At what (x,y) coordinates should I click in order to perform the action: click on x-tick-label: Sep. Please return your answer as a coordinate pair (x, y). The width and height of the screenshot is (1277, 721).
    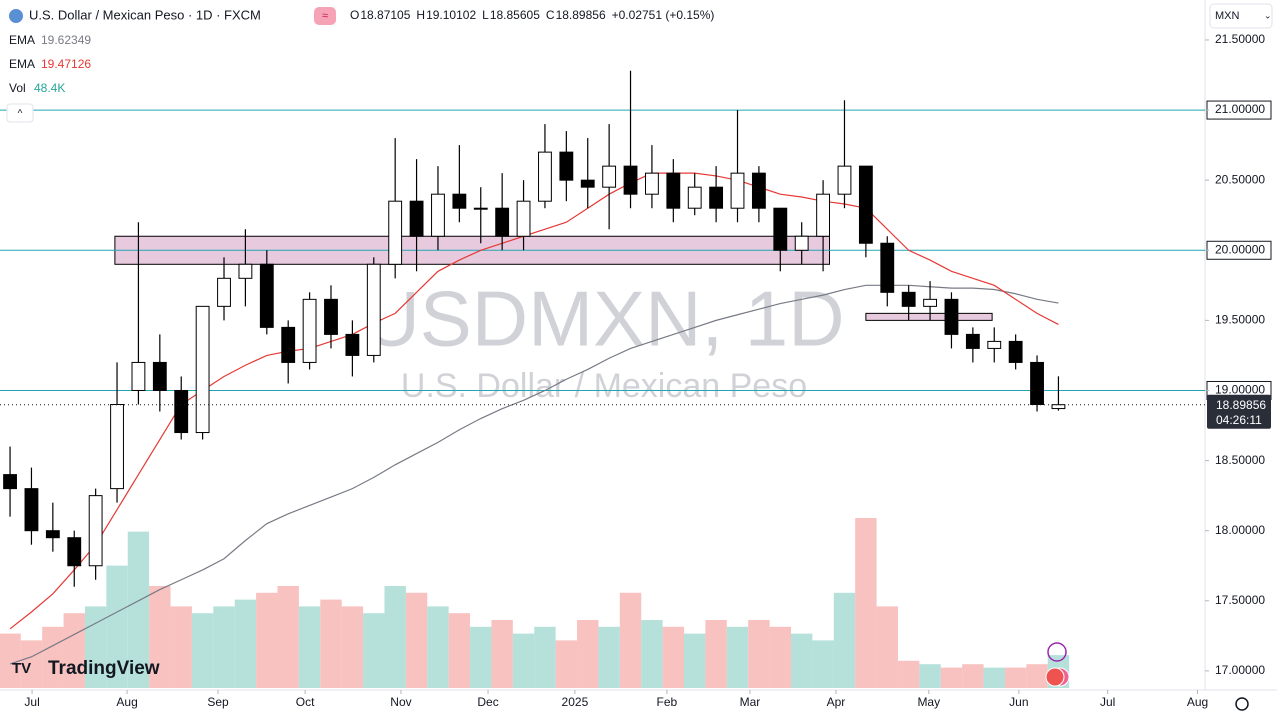
    Looking at the image, I should click on (218, 702).